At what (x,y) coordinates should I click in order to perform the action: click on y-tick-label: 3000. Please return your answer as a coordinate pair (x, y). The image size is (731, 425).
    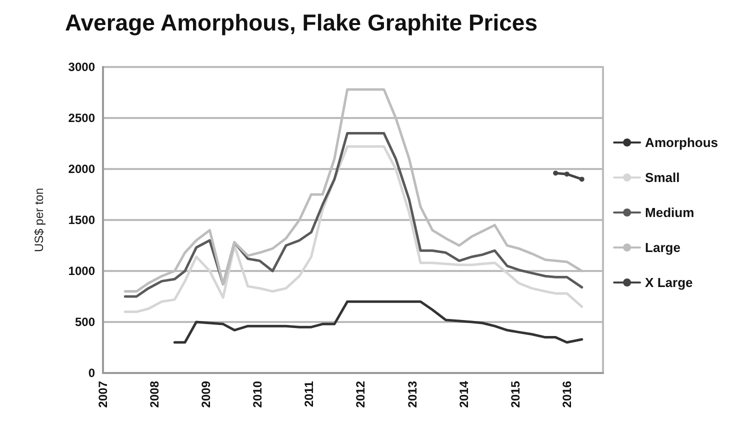
    Looking at the image, I should click on (82, 67).